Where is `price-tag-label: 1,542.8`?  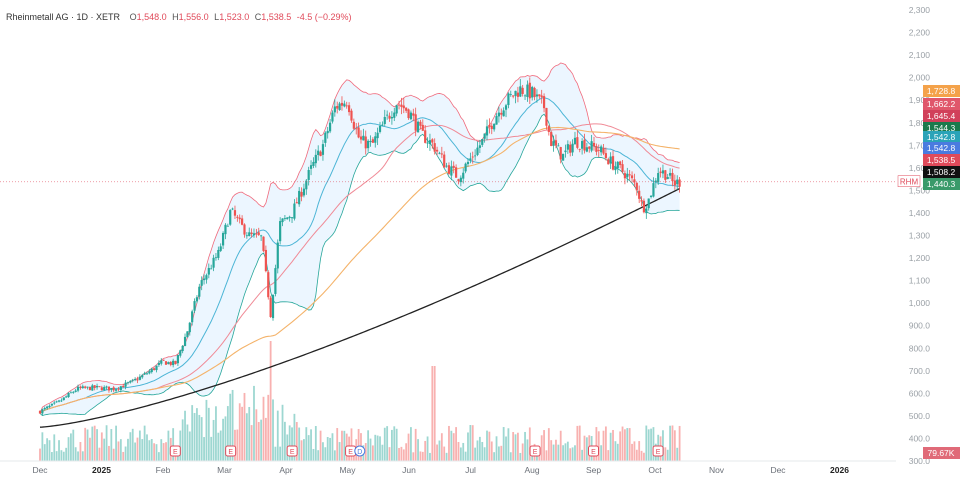 price-tag-label: 1,542.8 is located at coordinates (941, 137).